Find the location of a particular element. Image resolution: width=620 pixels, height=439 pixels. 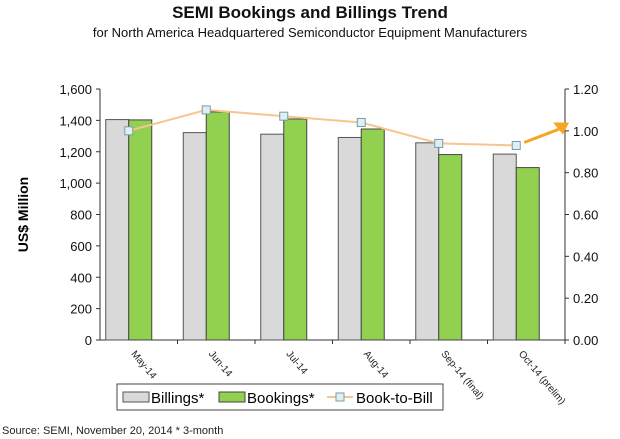

y-tick-label: 200 is located at coordinates (81, 309).